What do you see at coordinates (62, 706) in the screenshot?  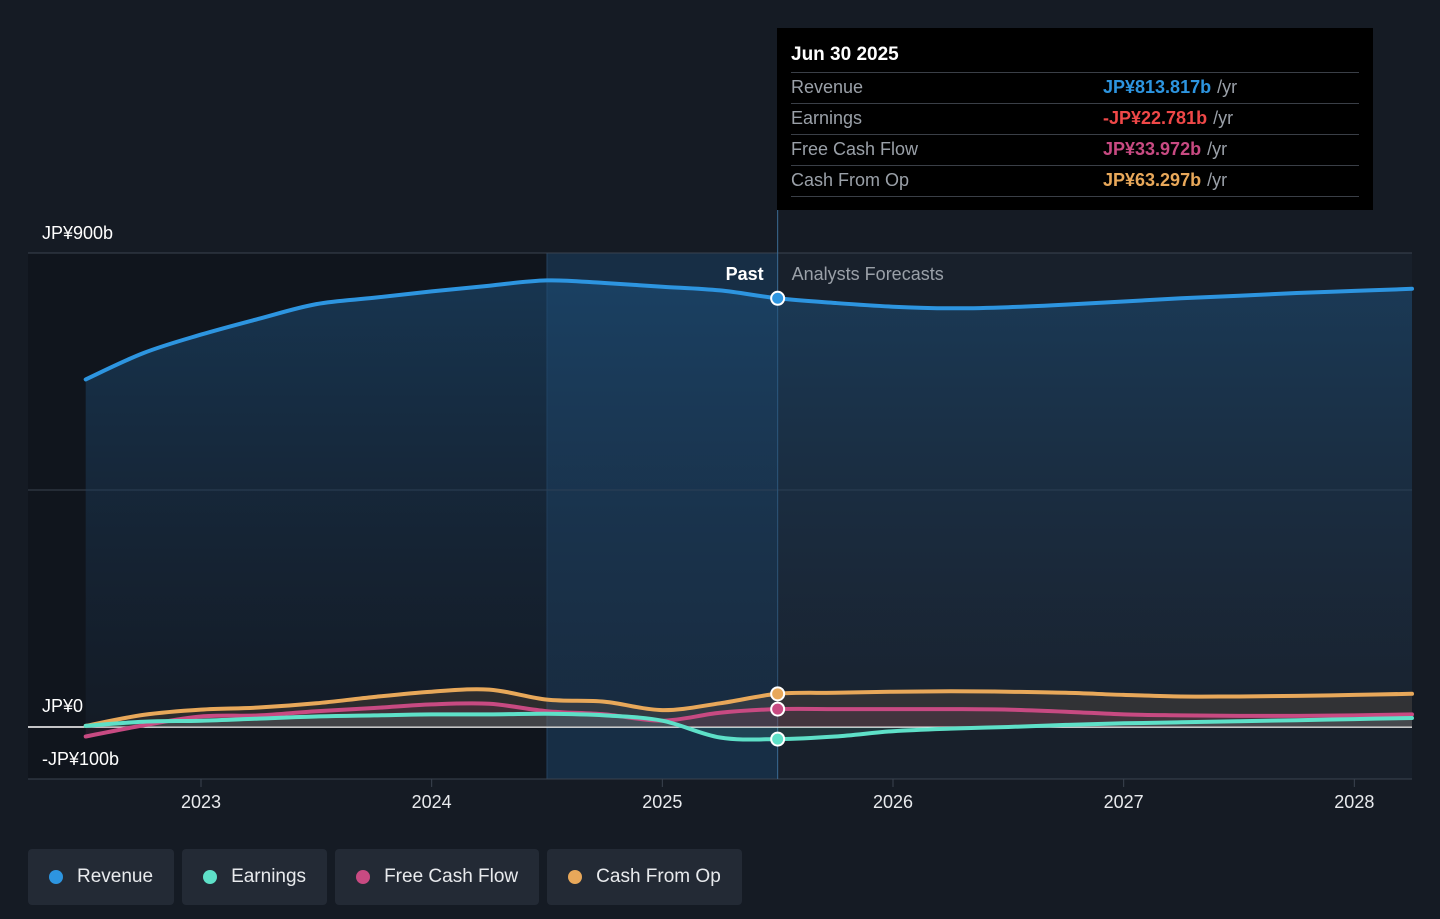 I see `y-tick-label: JP¥0` at bounding box center [62, 706].